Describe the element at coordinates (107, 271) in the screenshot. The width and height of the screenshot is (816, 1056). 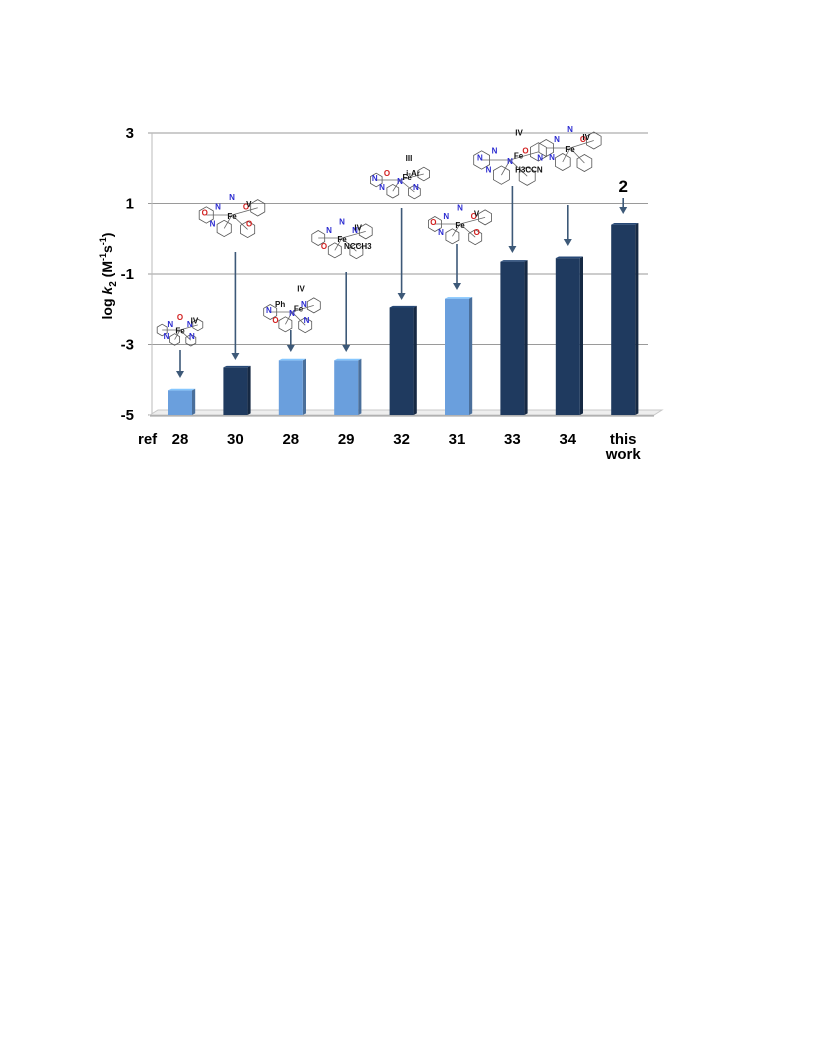
I see `y-axis-label-unit-open: (M` at that location.